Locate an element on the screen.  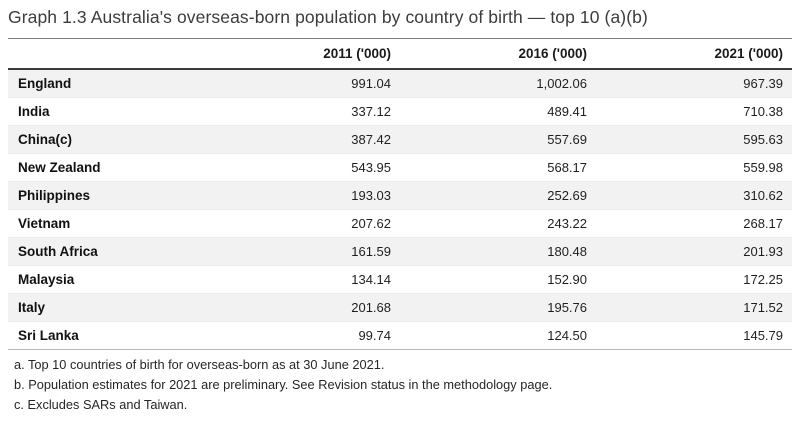
table-header: 2011 ('000) 2016 ('000) 2021 ('000) is located at coordinates (400, 54).